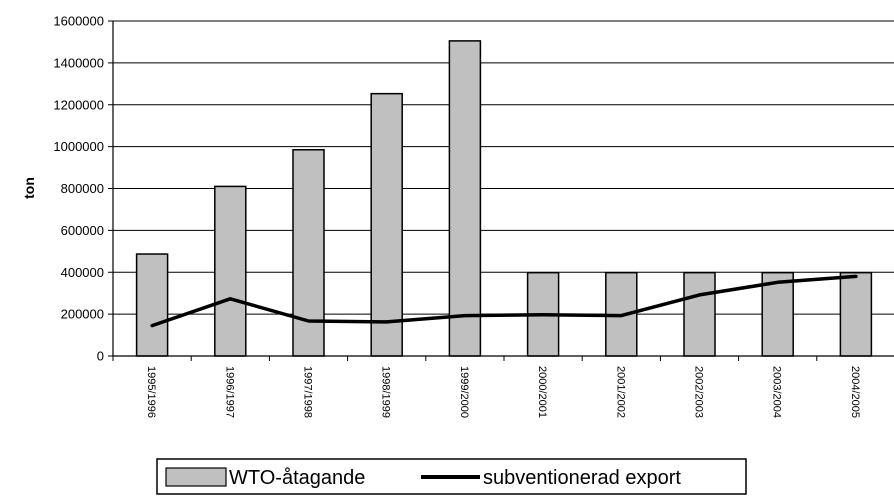 The image size is (894, 496). What do you see at coordinates (82, 314) in the screenshot?
I see `y-tick-label: 200000` at bounding box center [82, 314].